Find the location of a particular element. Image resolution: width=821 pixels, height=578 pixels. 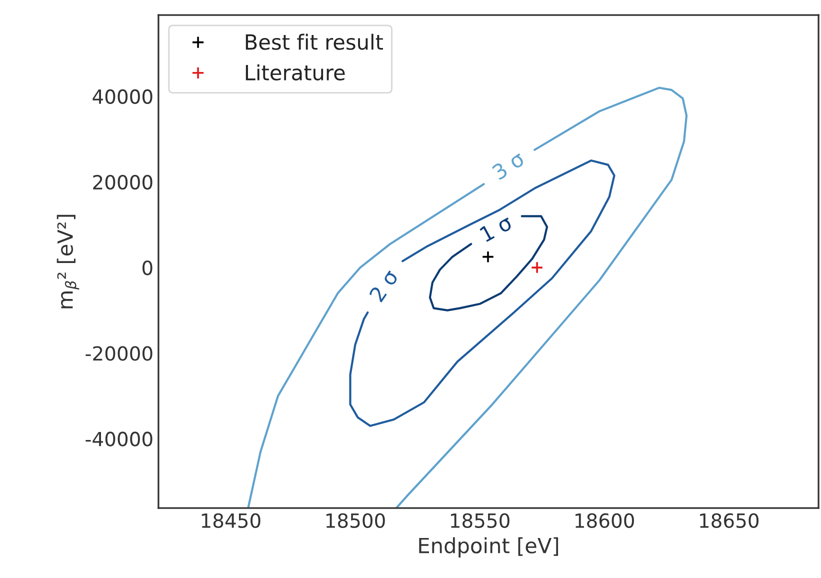

text: 1 σ is located at coordinates (496, 228).